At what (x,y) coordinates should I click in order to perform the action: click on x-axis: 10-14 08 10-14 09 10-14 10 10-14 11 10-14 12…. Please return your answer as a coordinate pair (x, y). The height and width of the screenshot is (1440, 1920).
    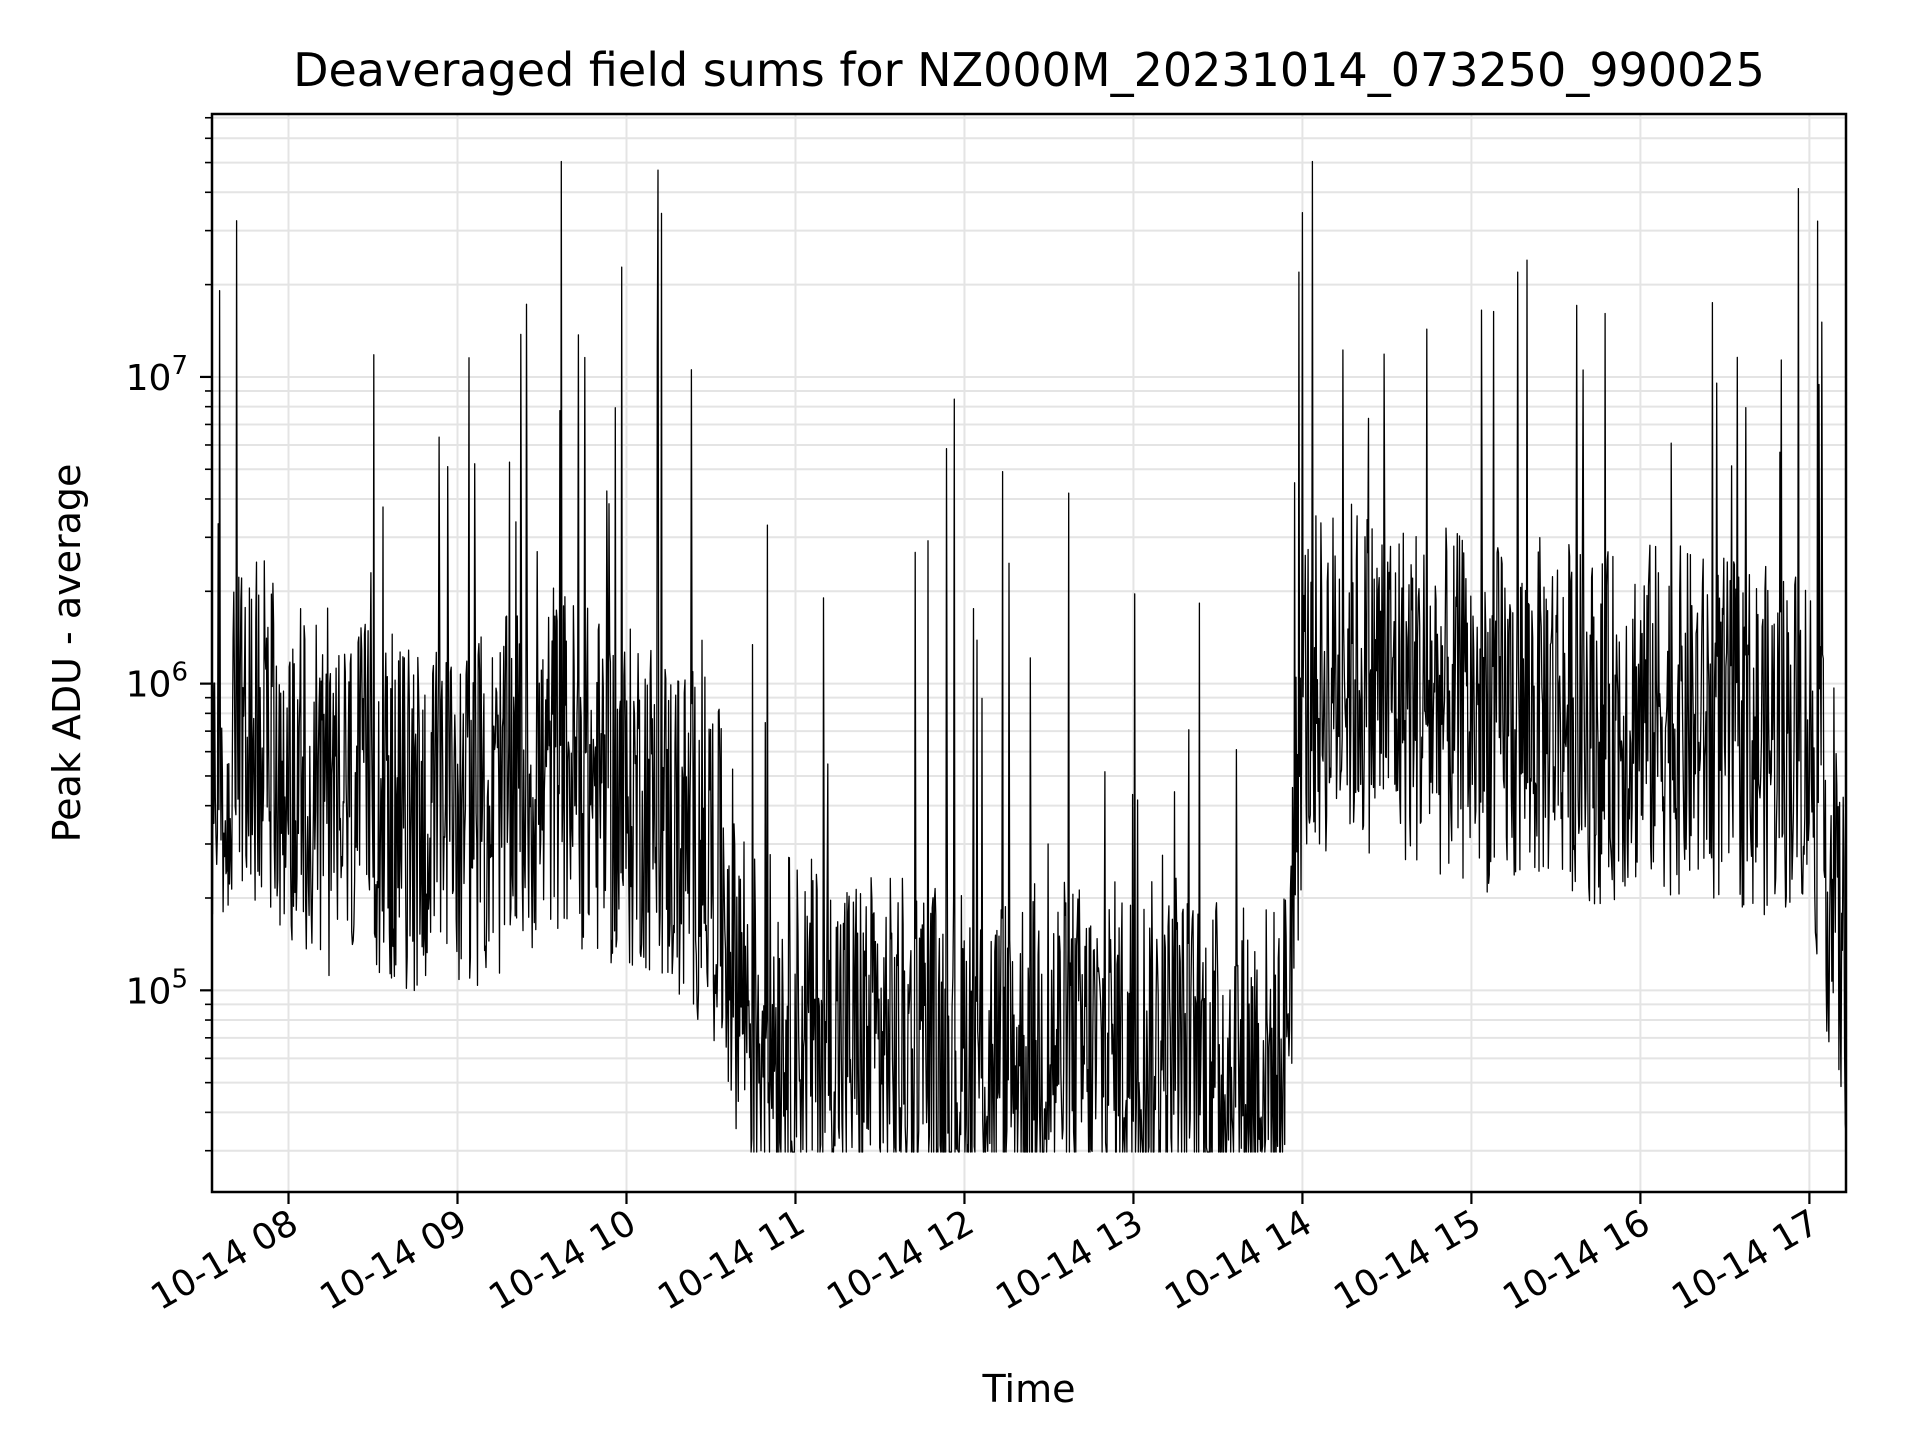
    Looking at the image, I should click on (985, 1255).